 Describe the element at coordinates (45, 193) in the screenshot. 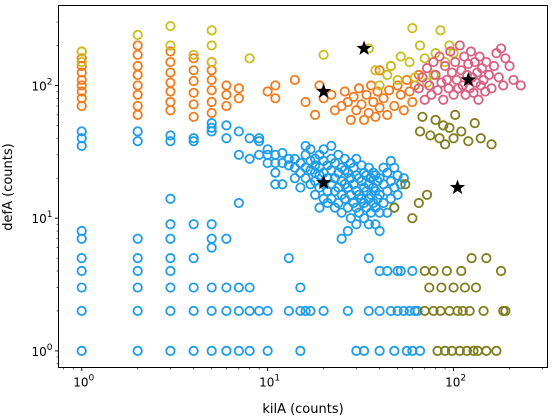

I see `y-axis-ticks: 100 101 102` at that location.